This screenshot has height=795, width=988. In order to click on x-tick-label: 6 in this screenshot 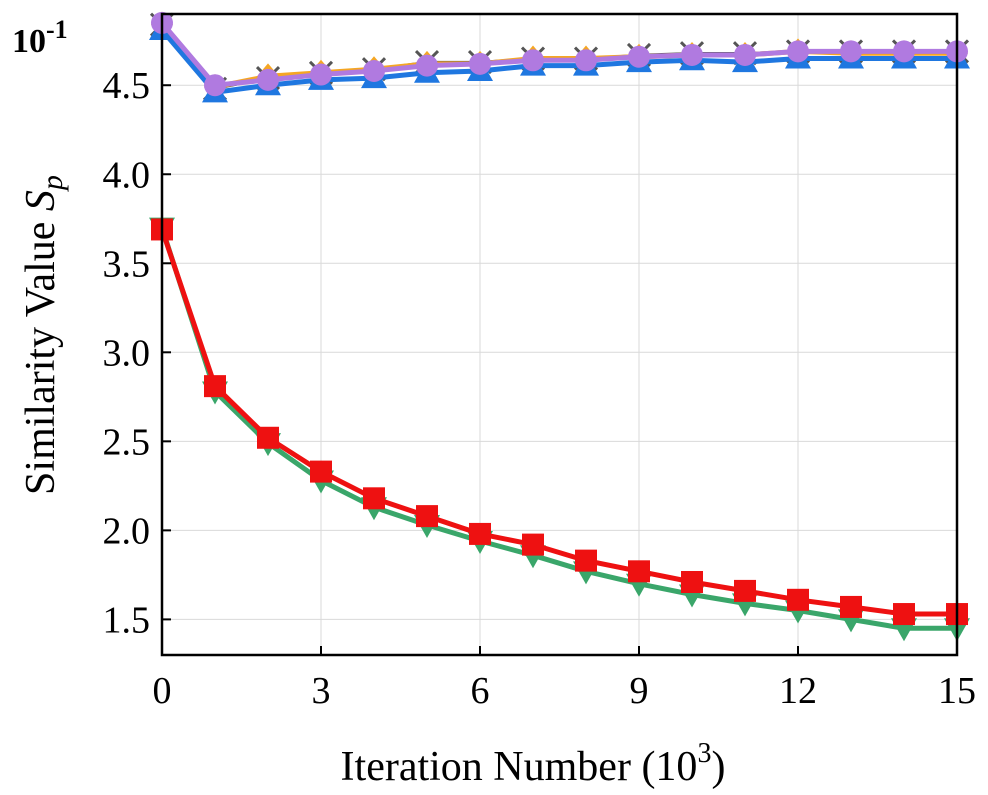, I will do `click(480, 691)`.